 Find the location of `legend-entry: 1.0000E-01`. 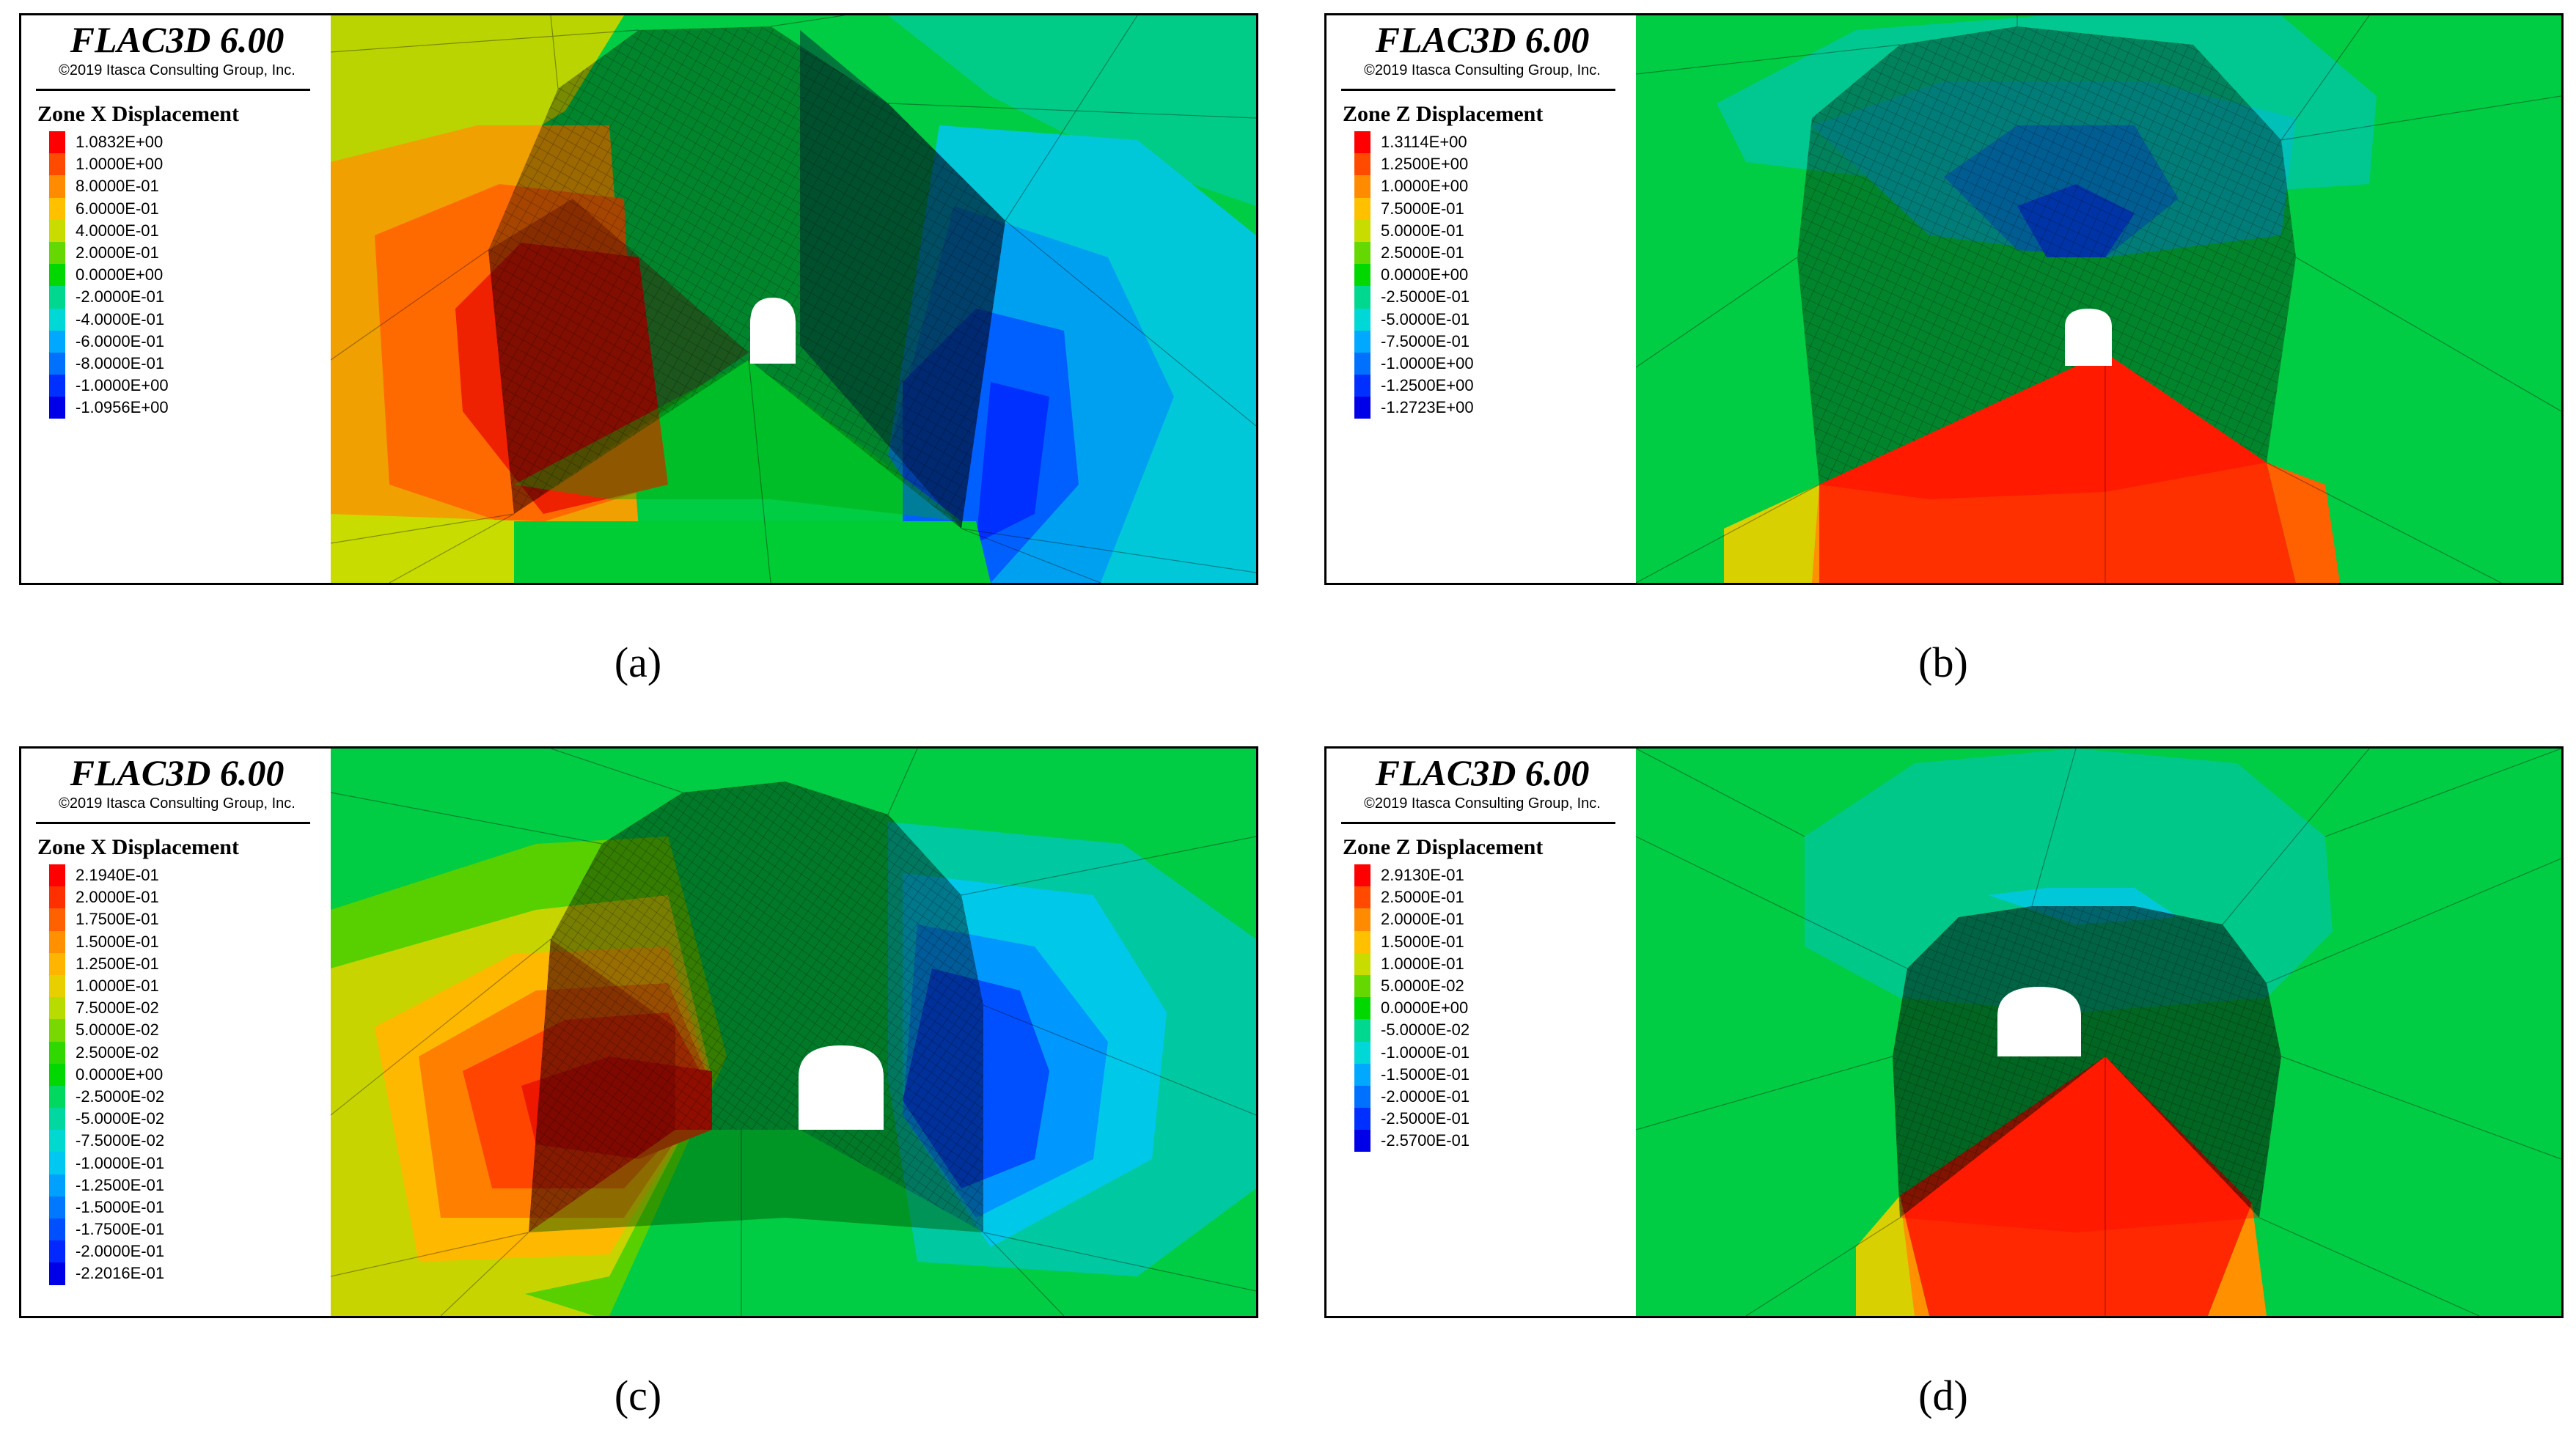

legend-entry: 1.0000E-01 is located at coordinates (106, 986).